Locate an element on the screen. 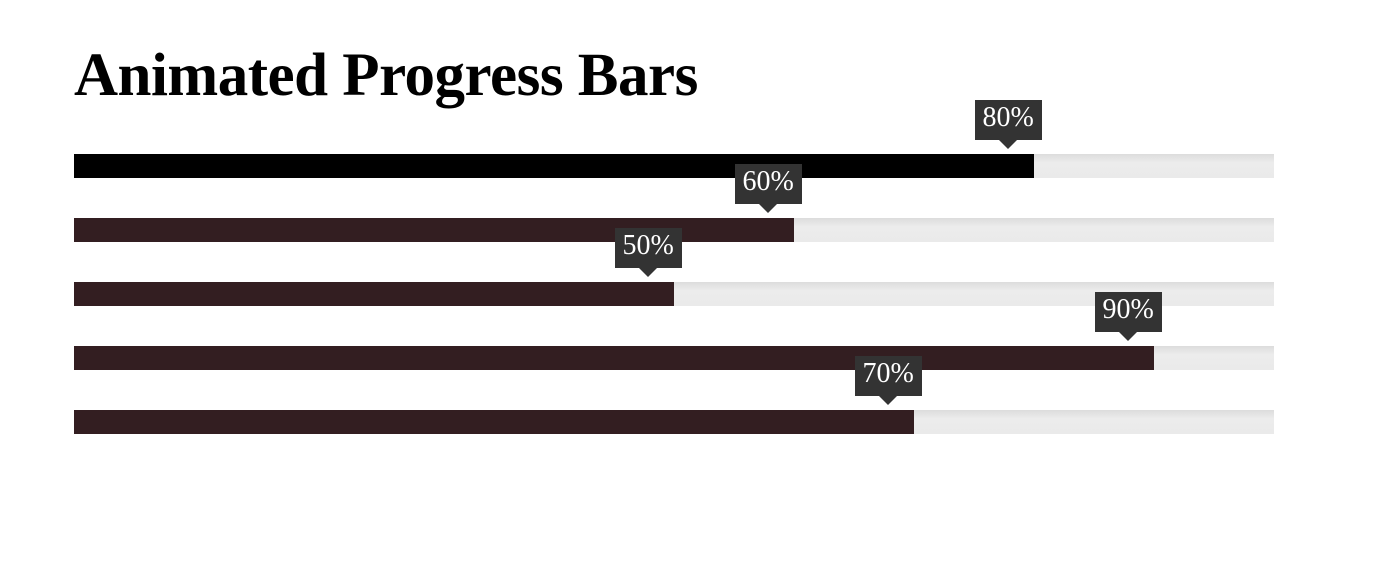  progress-tooltip: 50% is located at coordinates (648, 252).